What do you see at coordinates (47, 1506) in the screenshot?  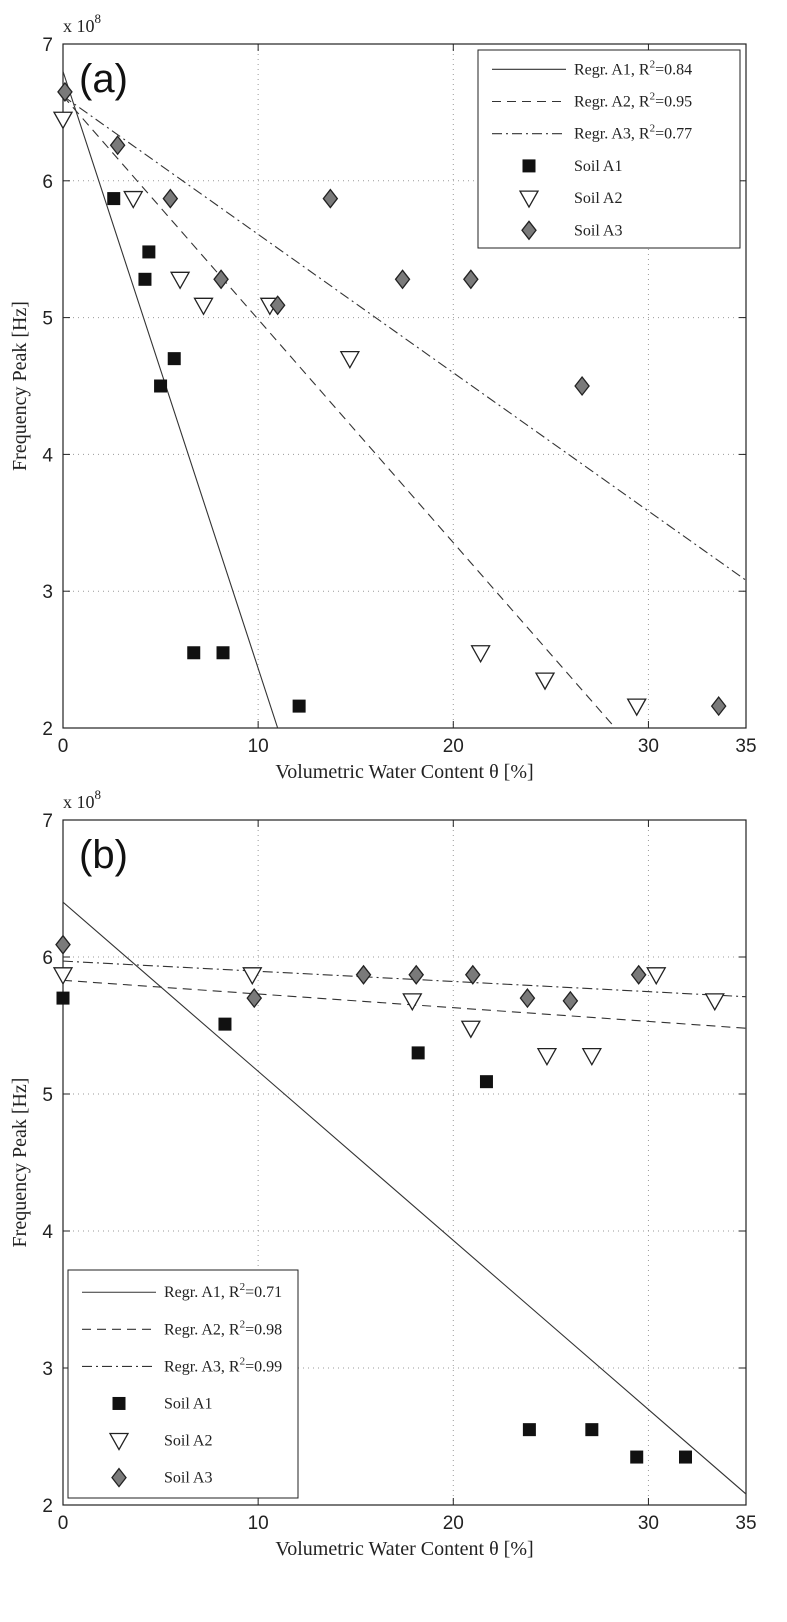 I see `y-tick-label: 2` at bounding box center [47, 1506].